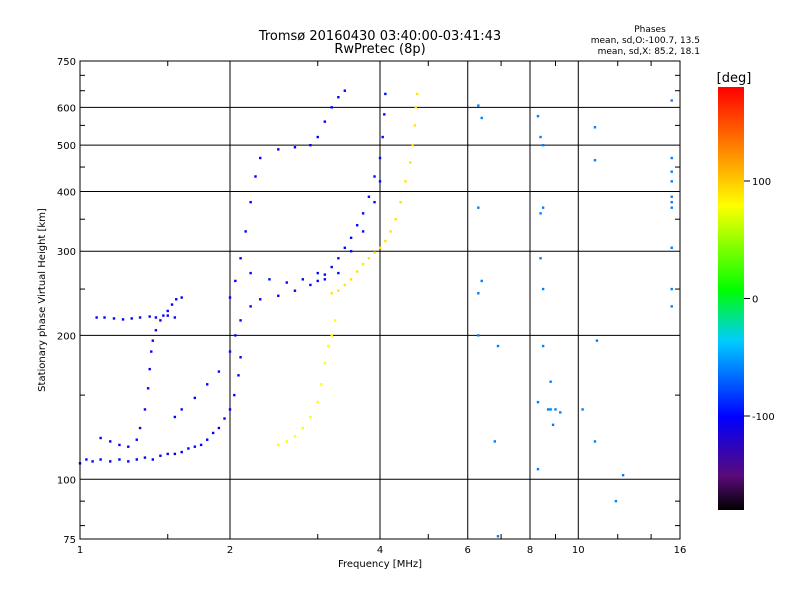 Image resolution: width=800 pixels, height=600 pixels. Describe the element at coordinates (42, 300) in the screenshot. I see `y-axis-label: Stationary phase Virtual Height [km]` at that location.